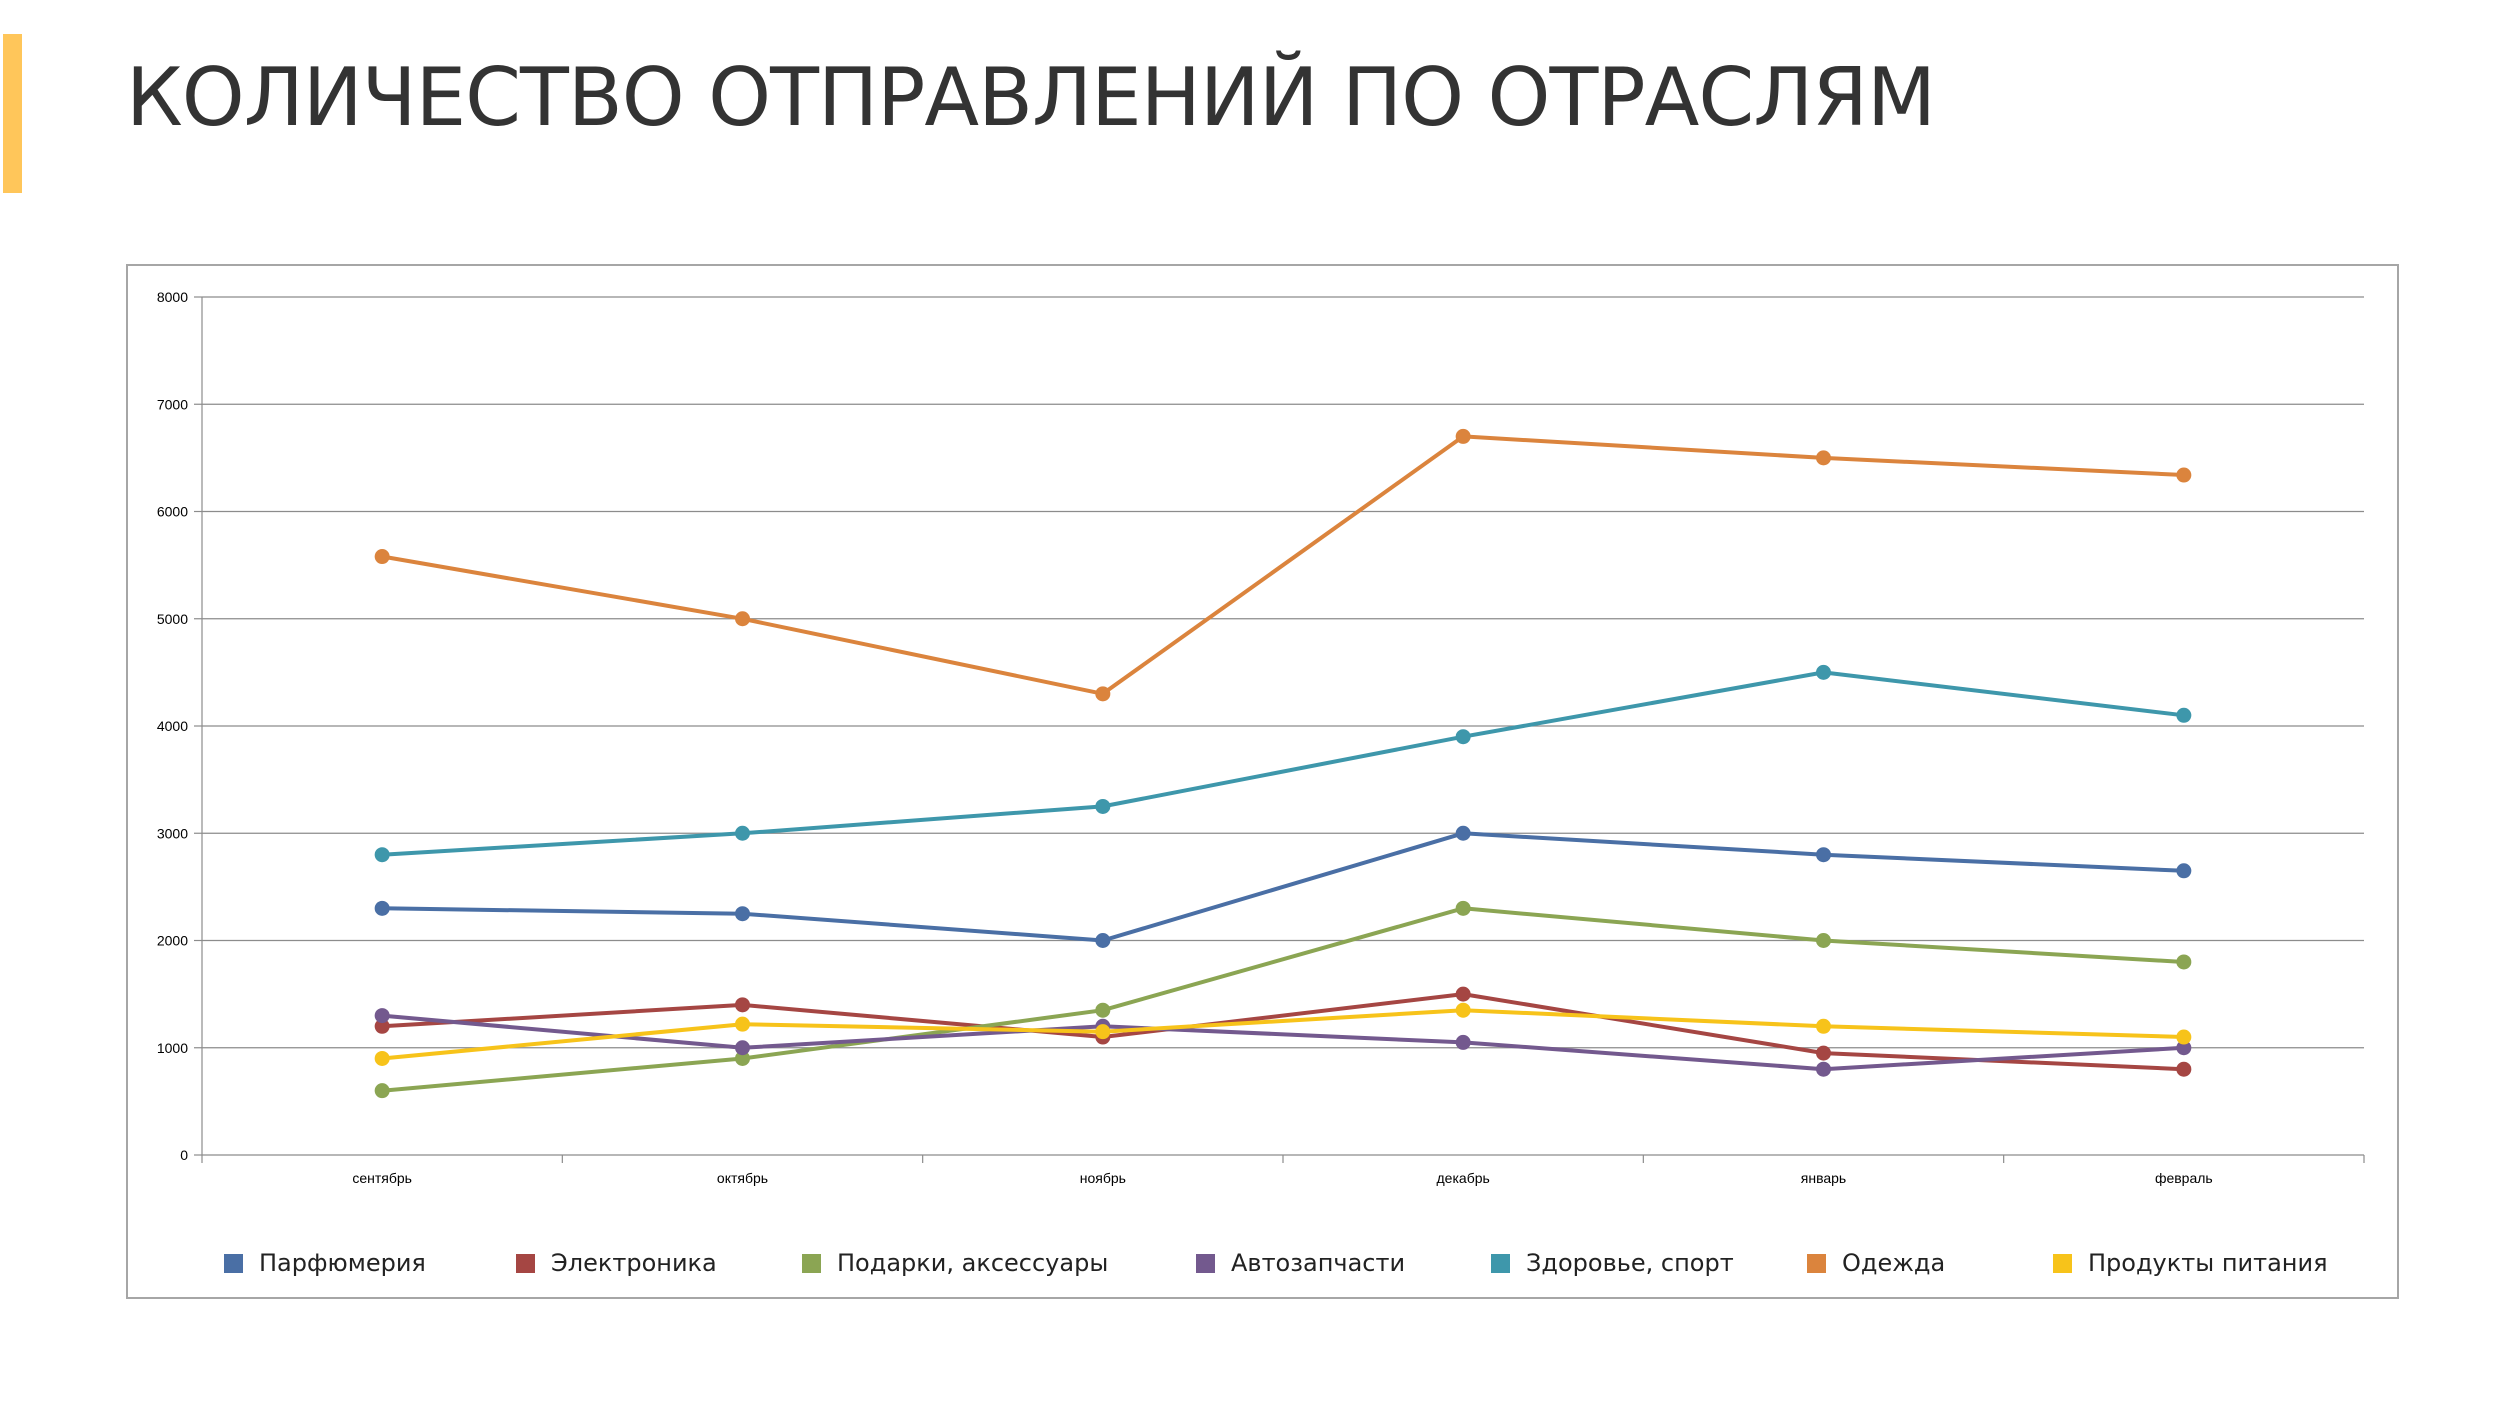  What do you see at coordinates (1823, 1178) in the screenshot?
I see `x-tick-label: январь` at bounding box center [1823, 1178].